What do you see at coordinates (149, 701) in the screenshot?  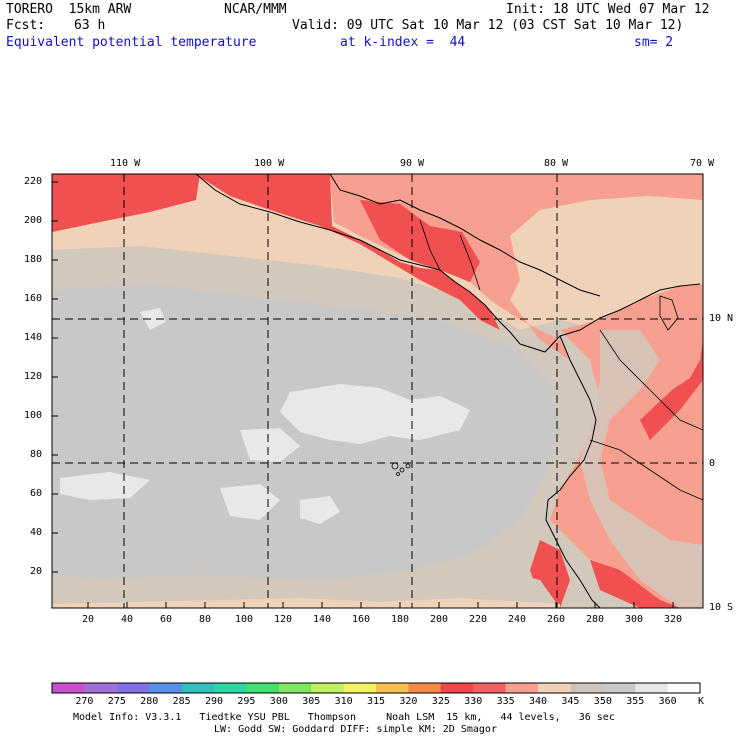 I see `colorbar-label: 280` at bounding box center [149, 701].